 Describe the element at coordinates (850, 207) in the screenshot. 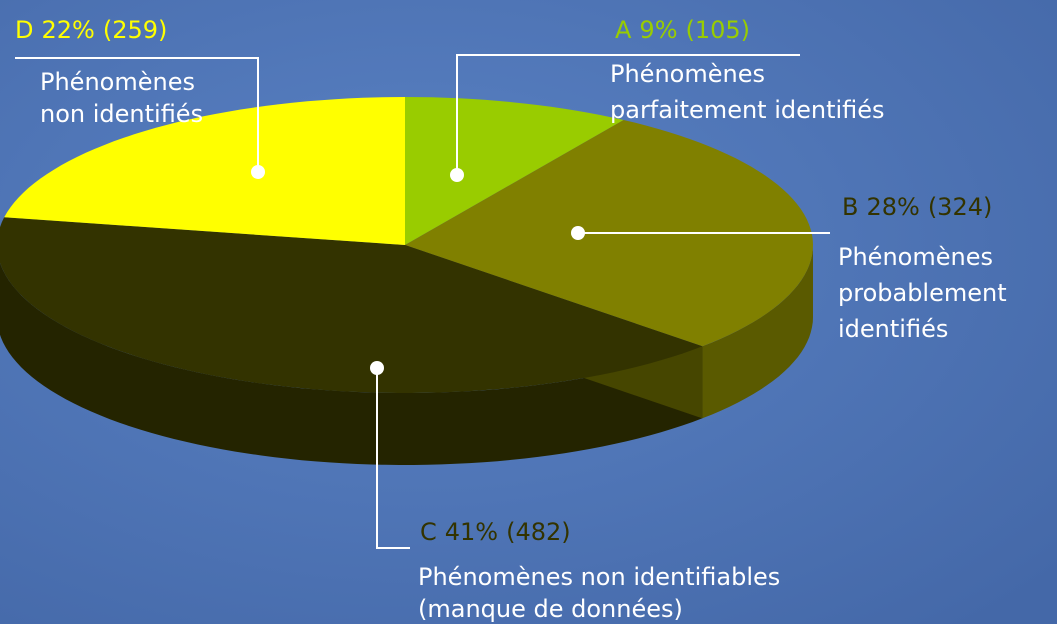

I see `category: B` at that location.